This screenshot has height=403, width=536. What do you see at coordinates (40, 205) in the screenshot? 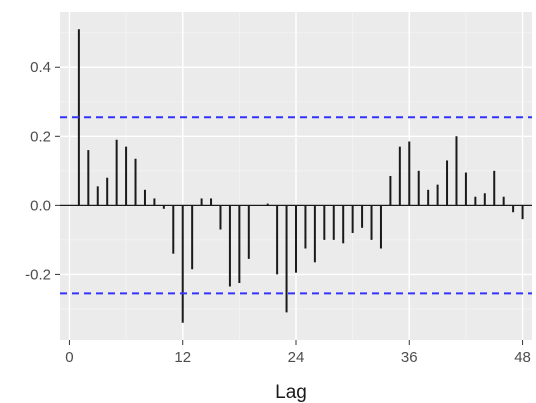
I see `y-tick-label: 0.0` at bounding box center [40, 205].